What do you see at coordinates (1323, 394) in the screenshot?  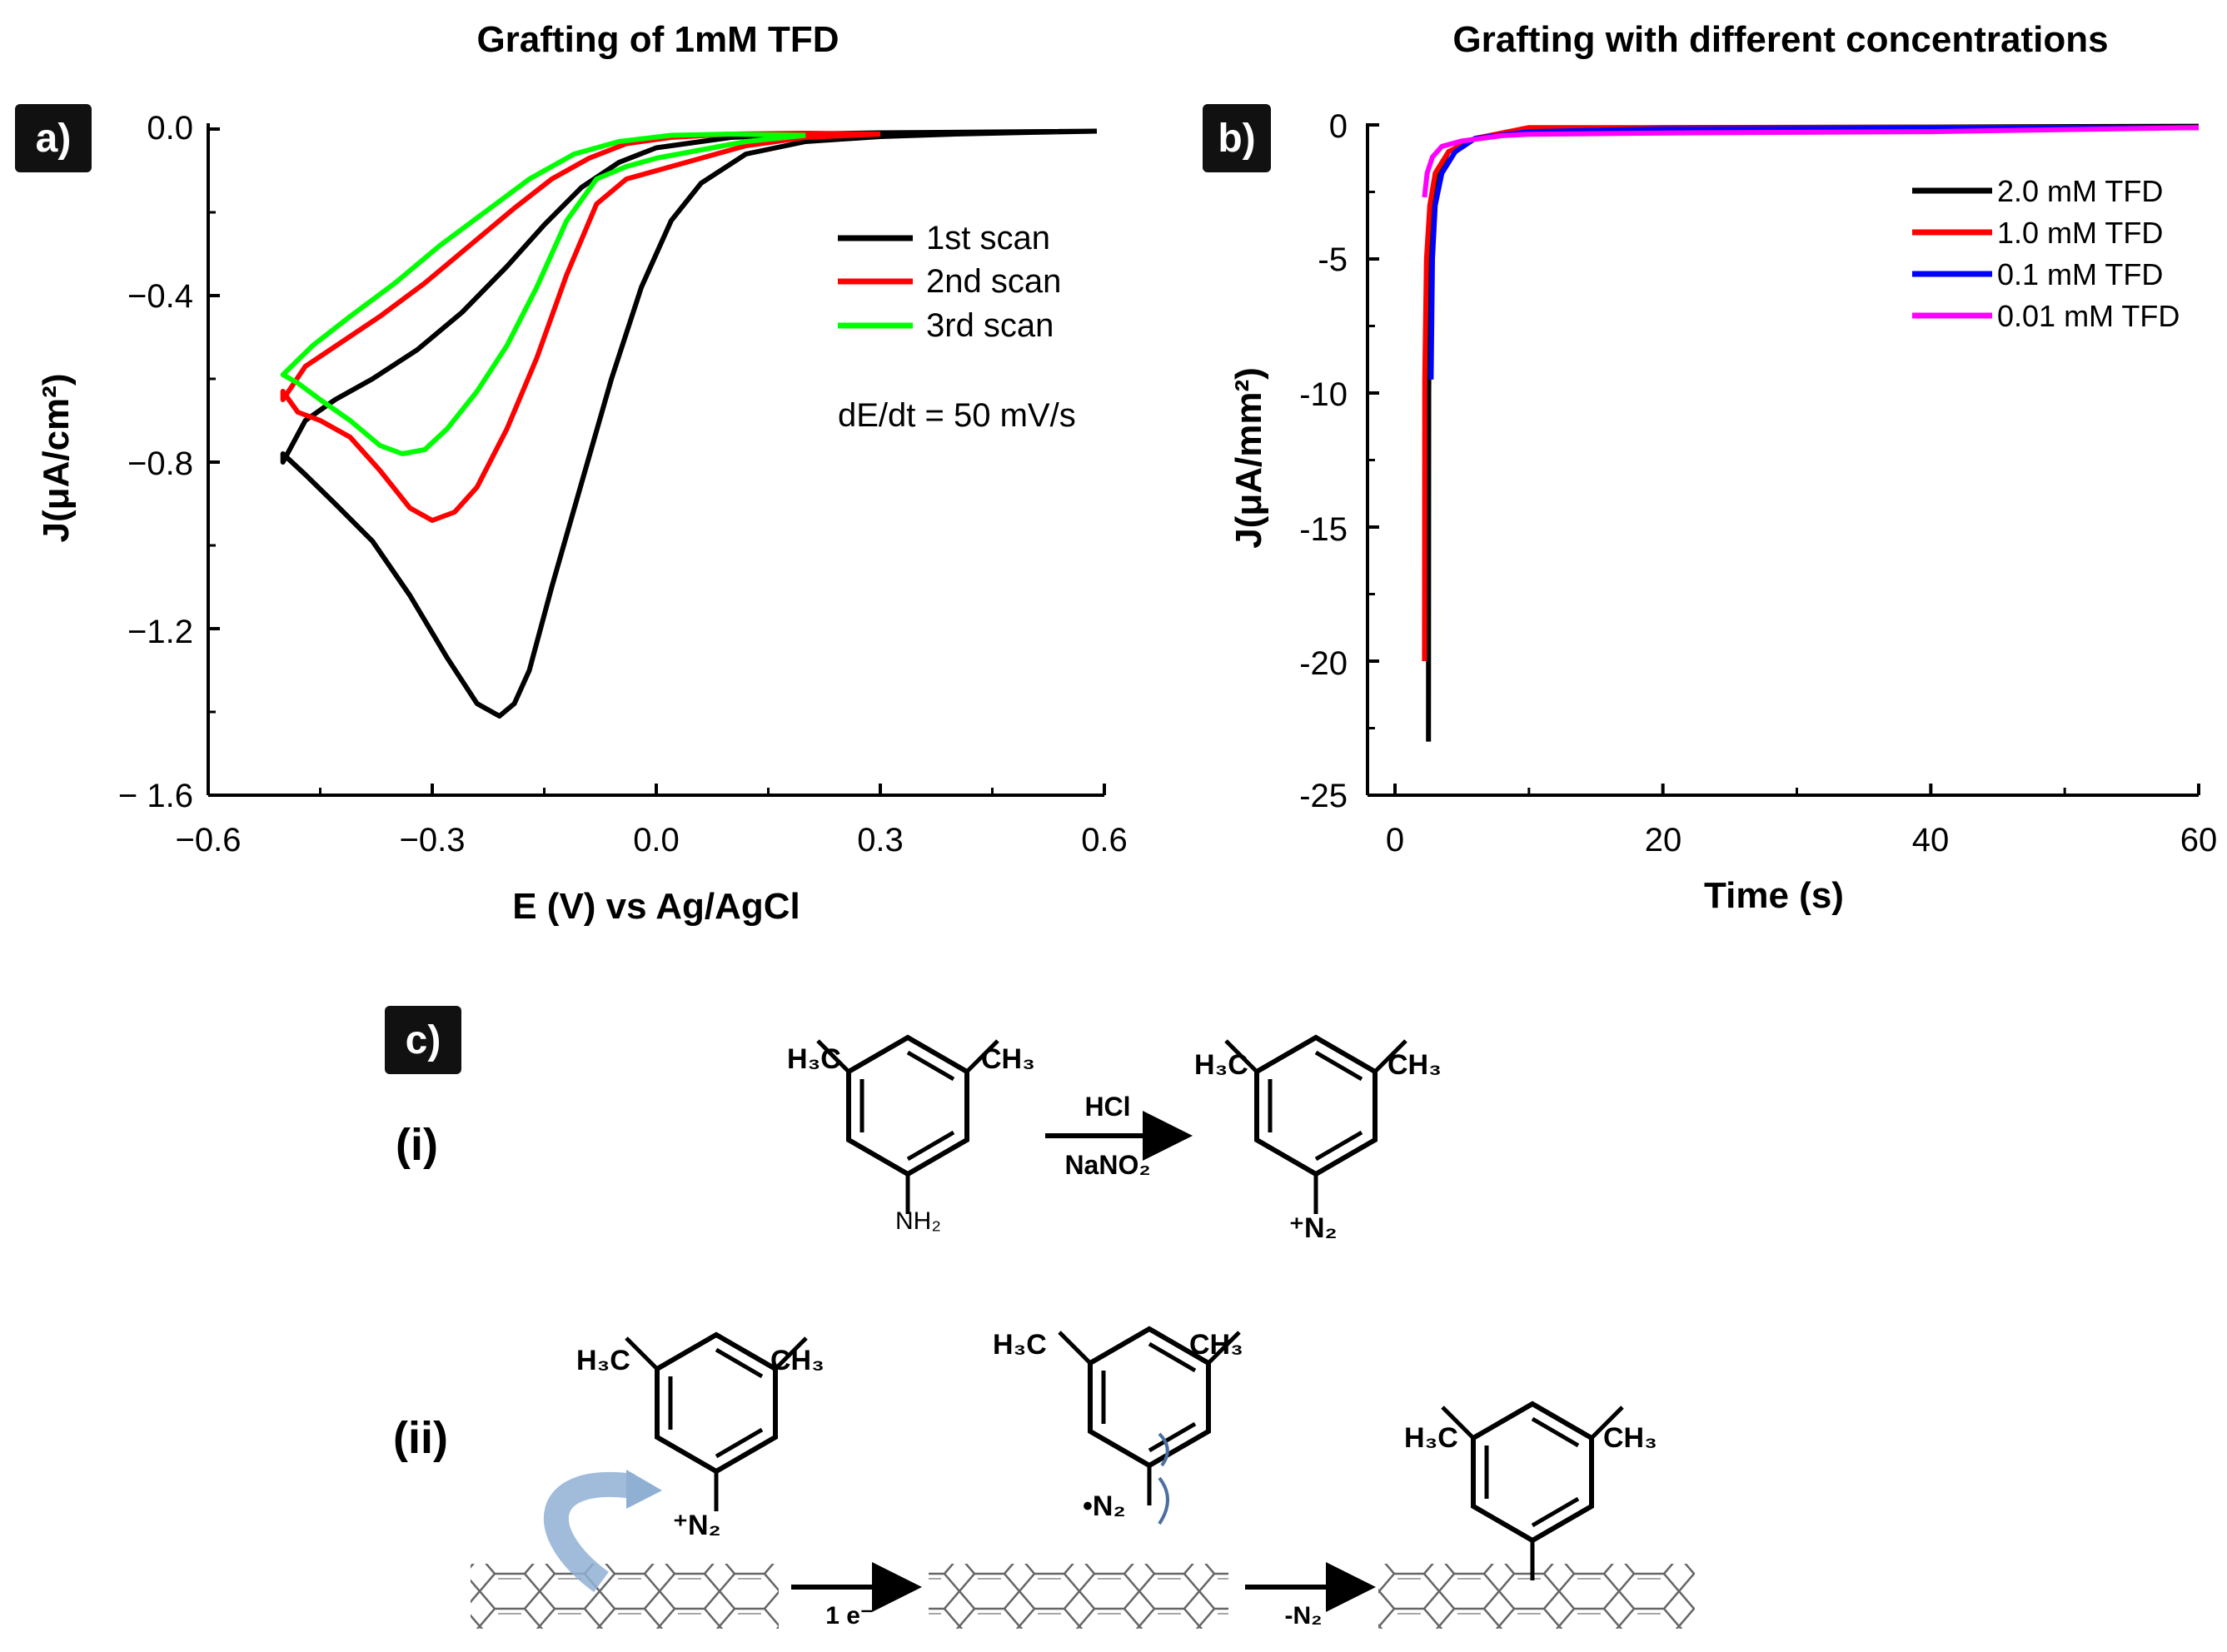 I see `panel-b-ytick-label: -10` at bounding box center [1323, 394].